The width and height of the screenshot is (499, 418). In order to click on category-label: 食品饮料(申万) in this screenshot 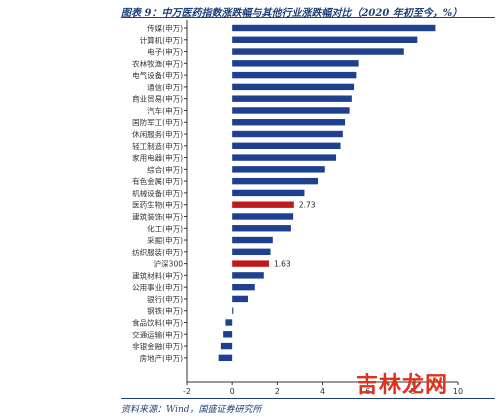, I will do `click(157, 323)`.